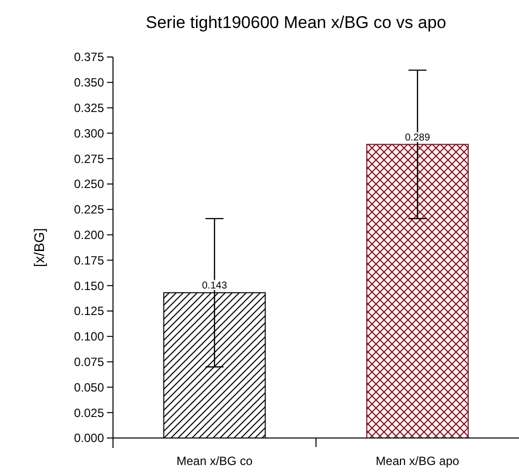 The height and width of the screenshot is (473, 519). Describe the element at coordinates (89, 260) in the screenshot. I see `y-tick-label: 0.175` at that location.